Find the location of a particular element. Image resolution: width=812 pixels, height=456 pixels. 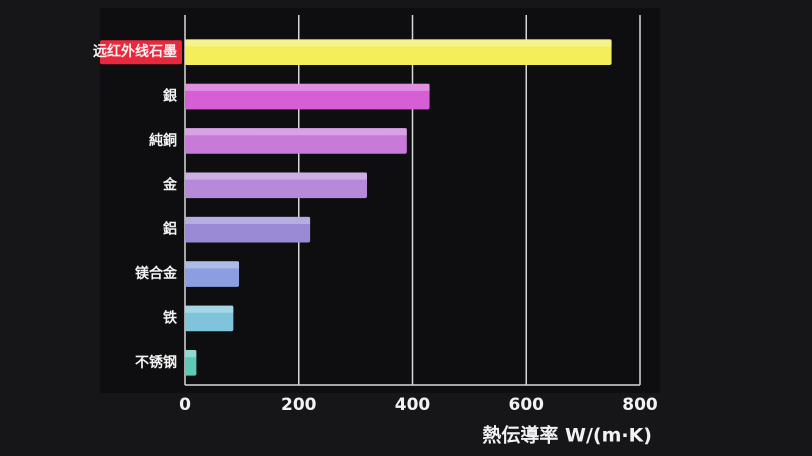

label-highlight is located at coordinates (141, 52).